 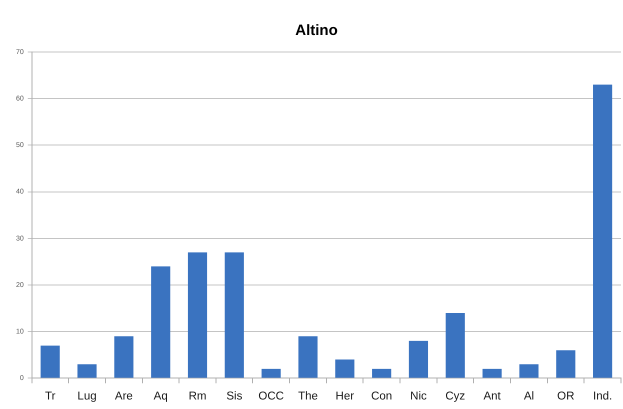 I want to click on x-tick-label: Ind., so click(x=602, y=396).